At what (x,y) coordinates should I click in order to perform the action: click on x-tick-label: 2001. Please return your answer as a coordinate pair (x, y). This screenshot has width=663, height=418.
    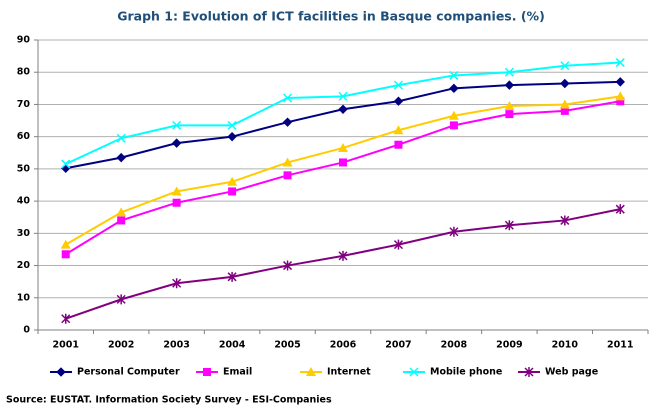
    Looking at the image, I should click on (66, 345).